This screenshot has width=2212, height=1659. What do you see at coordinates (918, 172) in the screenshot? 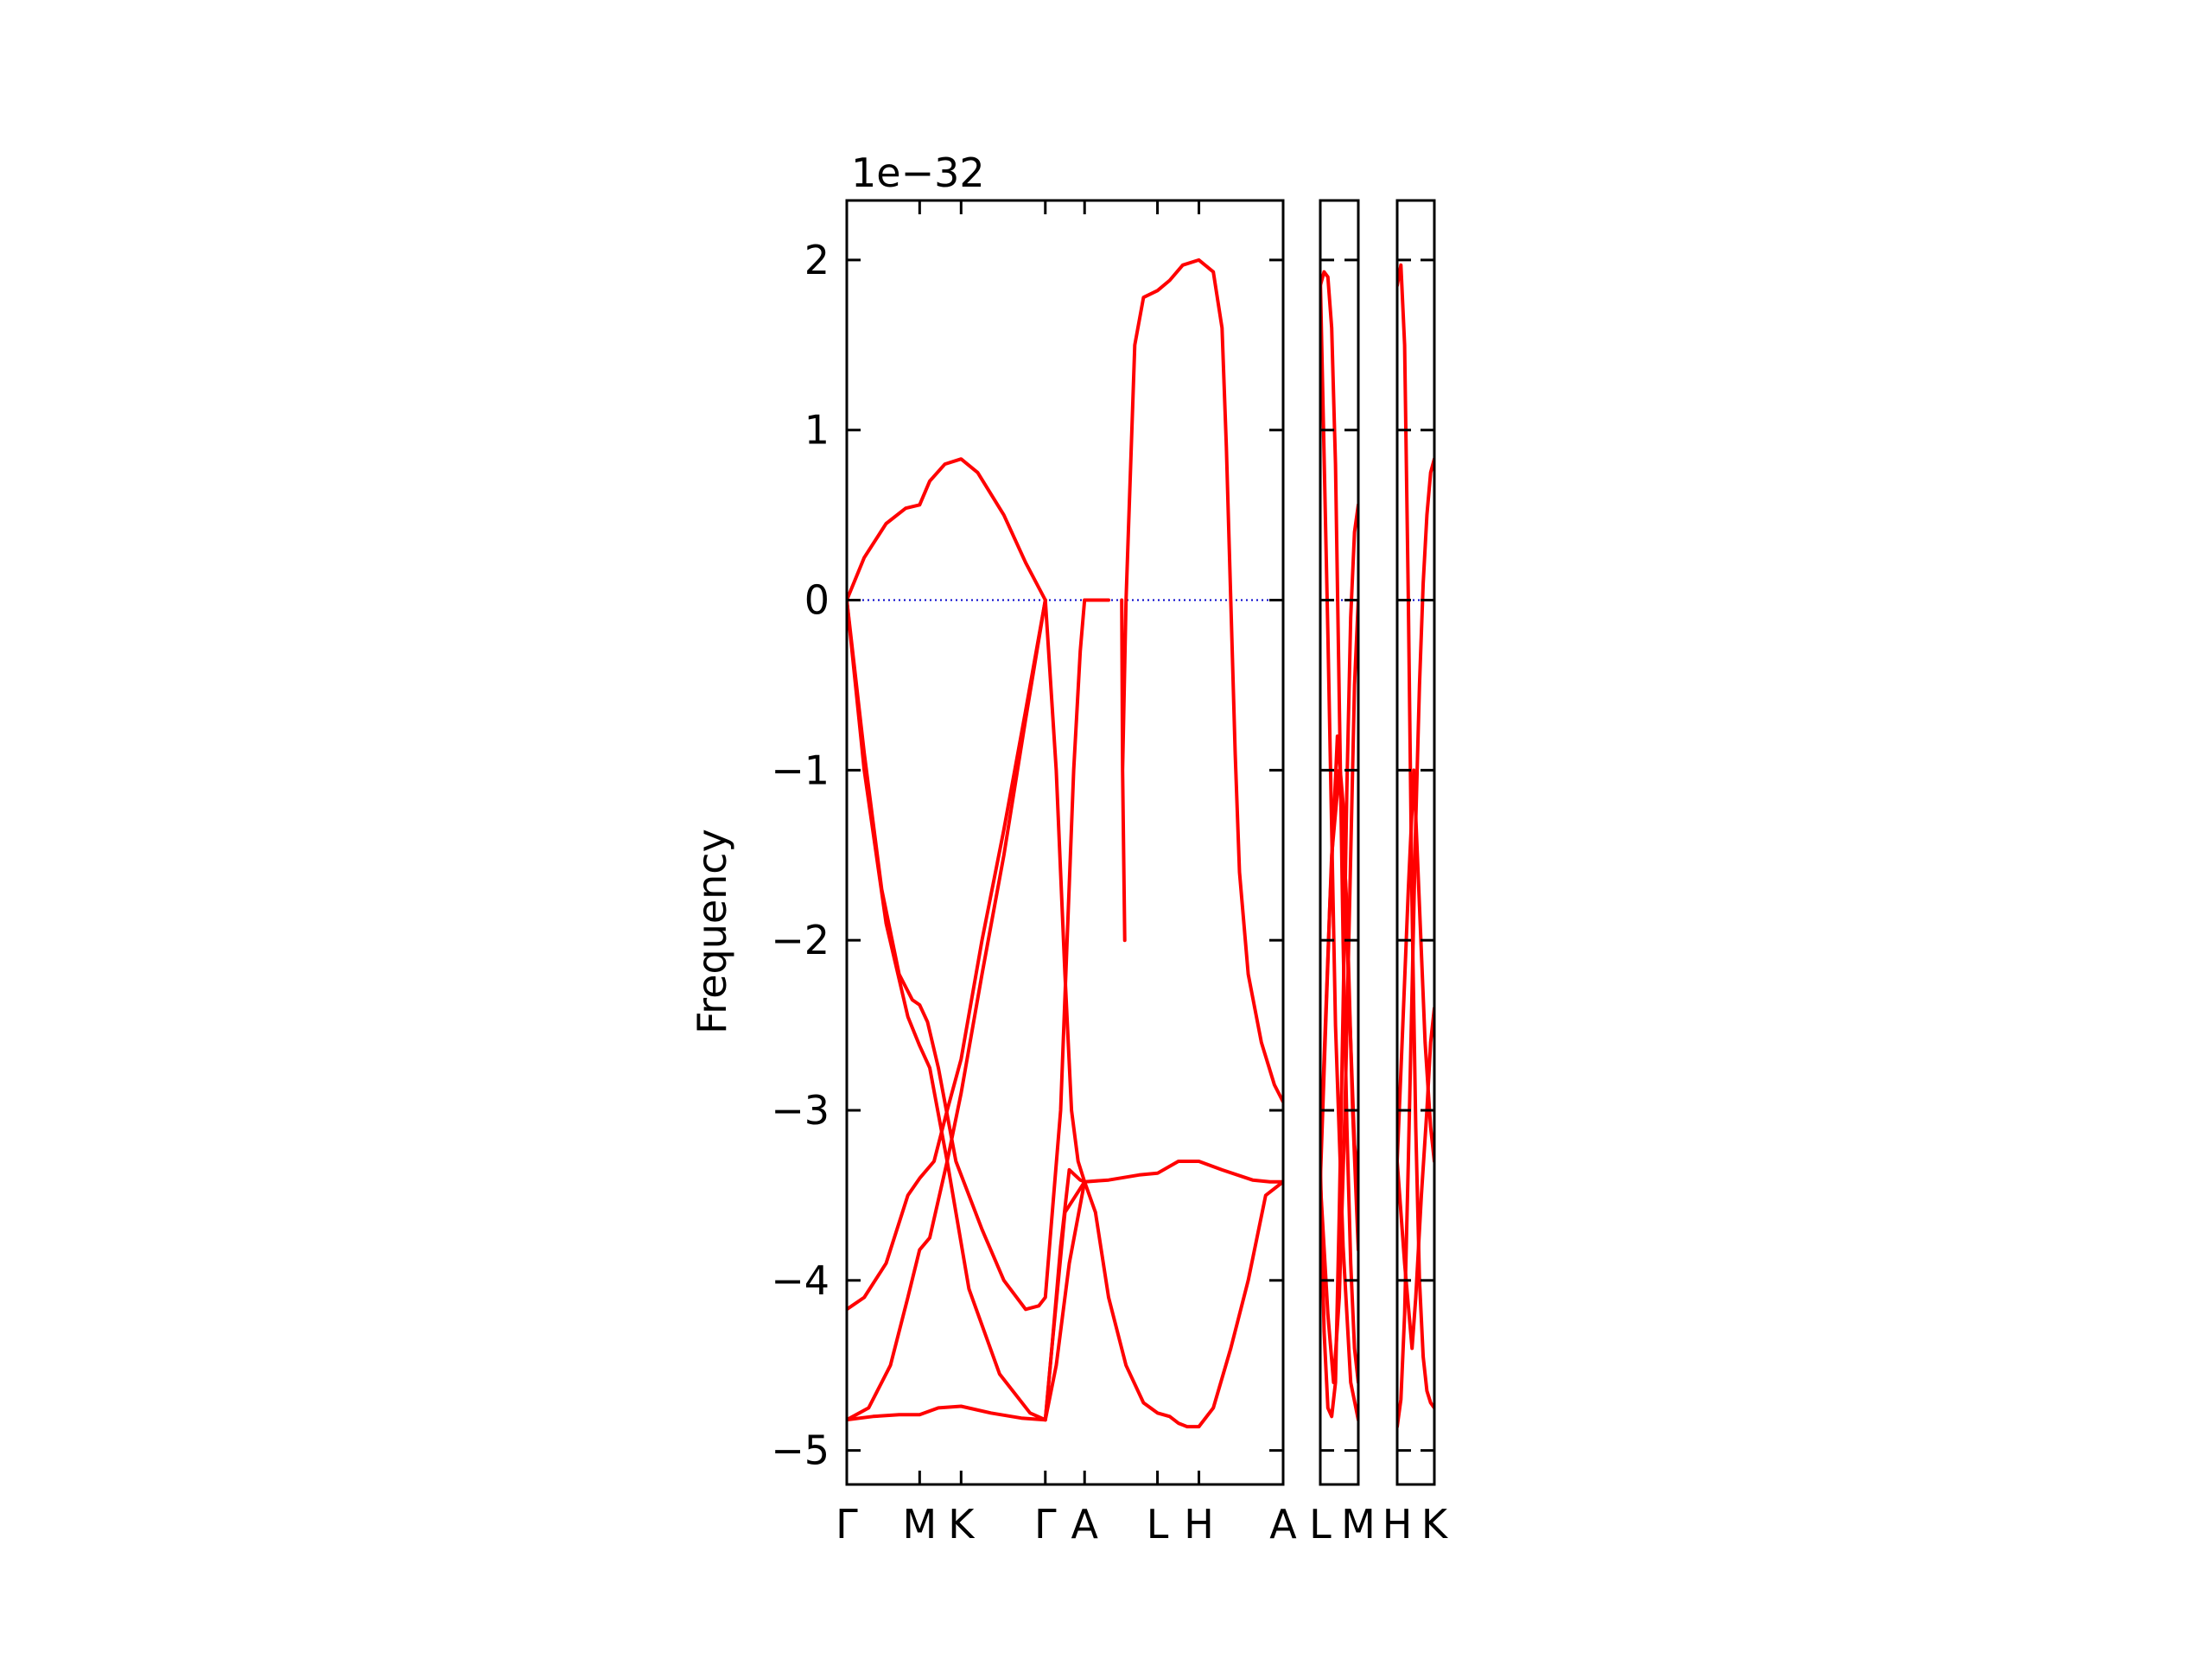
I see `offset-text: 1e−32` at bounding box center [918, 172].